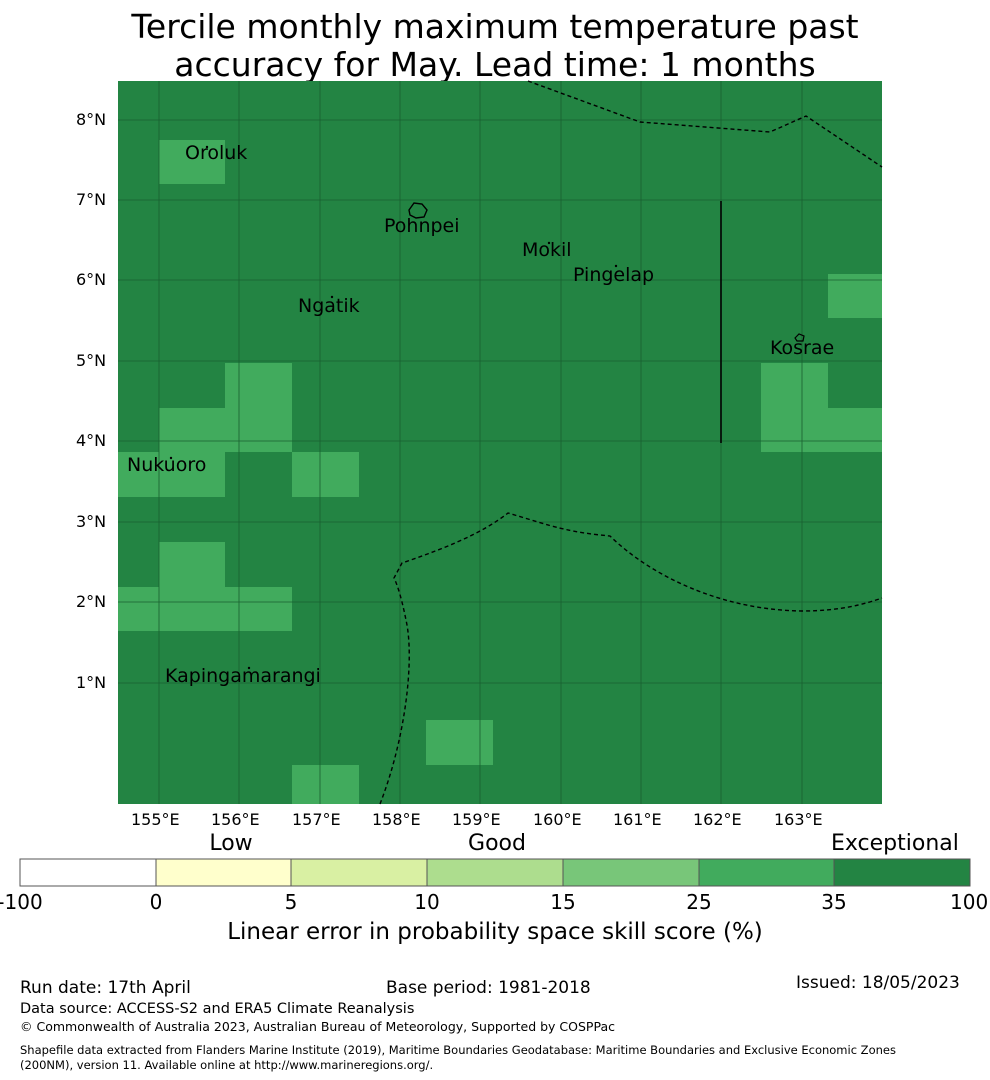 This screenshot has height=1080, width=990. What do you see at coordinates (91, 601) in the screenshot?
I see `lat-label-2n: 2°N` at bounding box center [91, 601].